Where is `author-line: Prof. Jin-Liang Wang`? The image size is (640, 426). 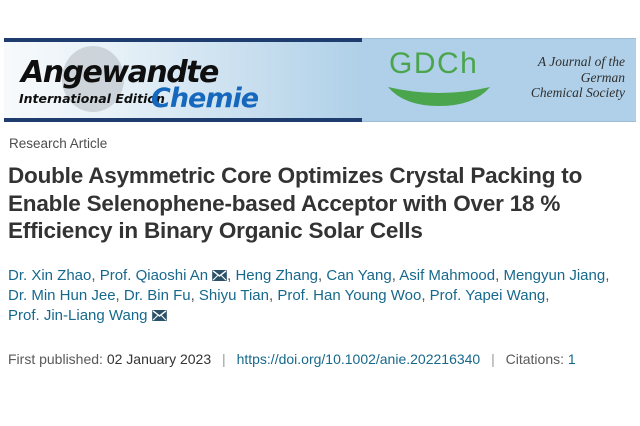 author-line: Prof. Jin-Liang Wang is located at coordinates (322, 316).